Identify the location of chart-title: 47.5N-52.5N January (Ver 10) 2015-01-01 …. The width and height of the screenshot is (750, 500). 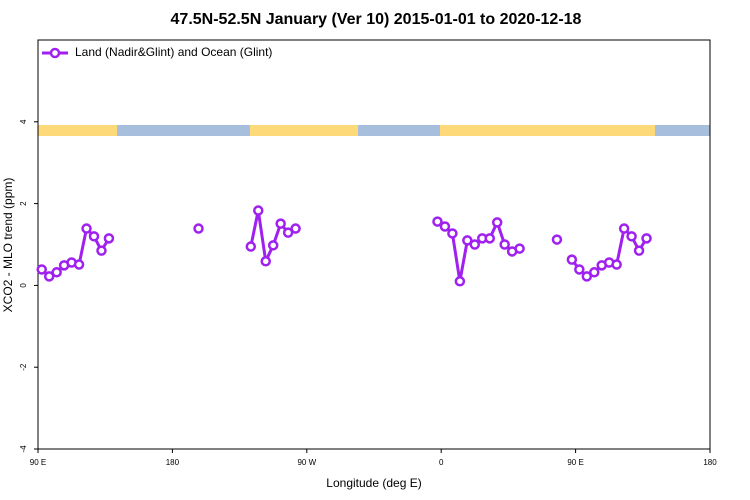
(376, 19).